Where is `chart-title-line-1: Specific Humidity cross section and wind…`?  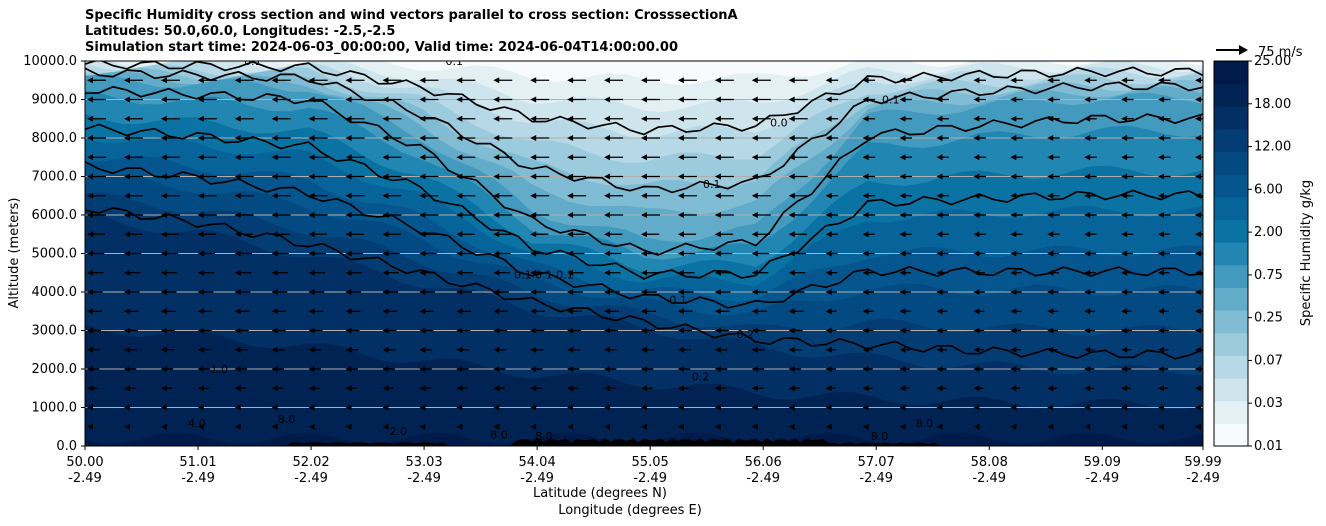
chart-title-line-1: Specific Humidity cross section and wind… is located at coordinates (411, 15).